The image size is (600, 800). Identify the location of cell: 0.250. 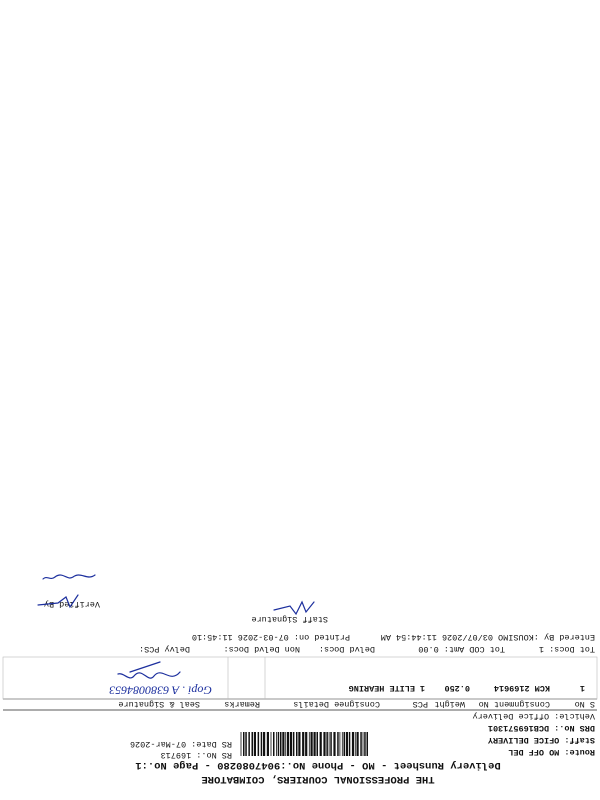
(457, 688).